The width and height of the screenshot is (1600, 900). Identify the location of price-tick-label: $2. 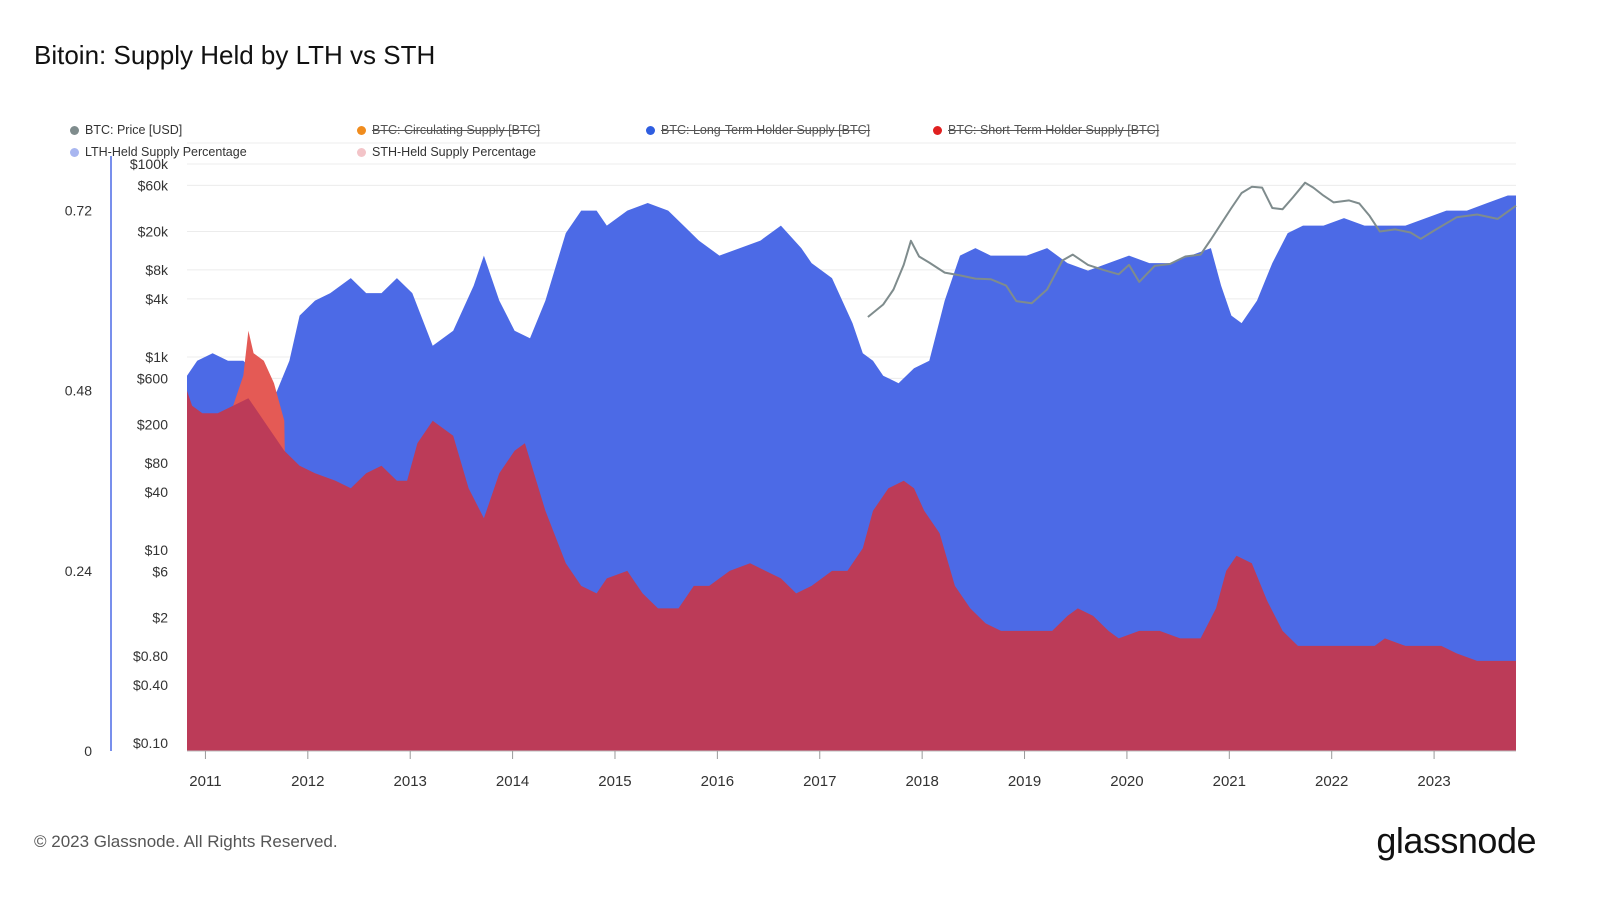
(160, 617).